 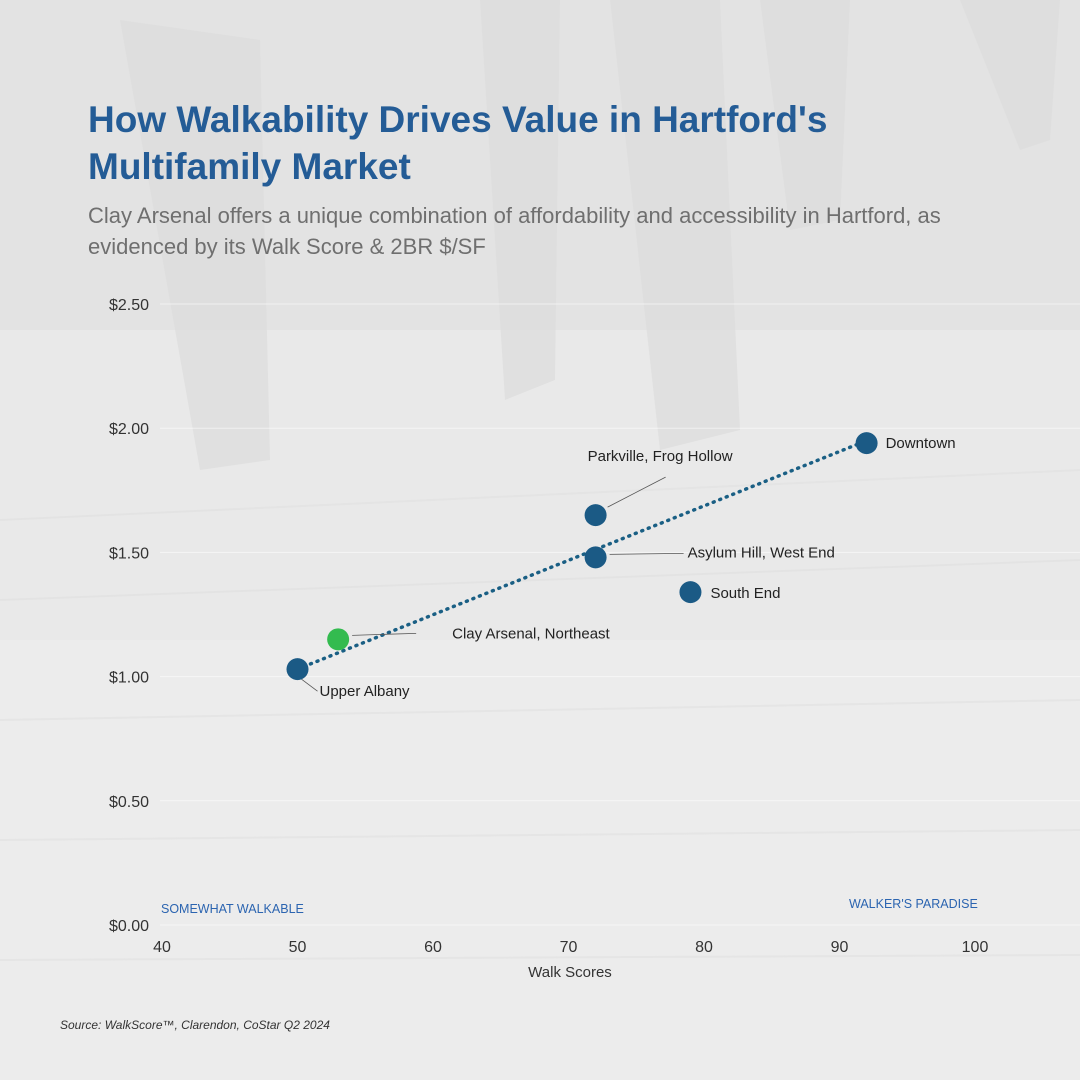 What do you see at coordinates (531, 633) in the screenshot?
I see `data-point-label: Clay Arsenal, Northeast` at bounding box center [531, 633].